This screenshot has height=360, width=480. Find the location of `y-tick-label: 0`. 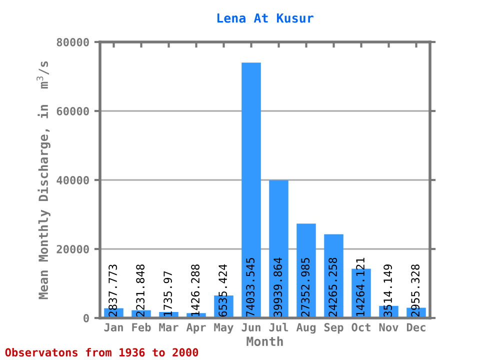

y-tick-label: 0 is located at coordinates (86, 318).